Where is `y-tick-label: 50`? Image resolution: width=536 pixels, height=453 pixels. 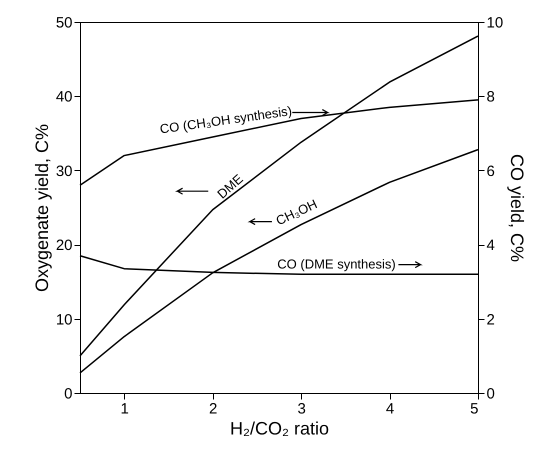 y-tick-label: 50 is located at coordinates (64, 23).